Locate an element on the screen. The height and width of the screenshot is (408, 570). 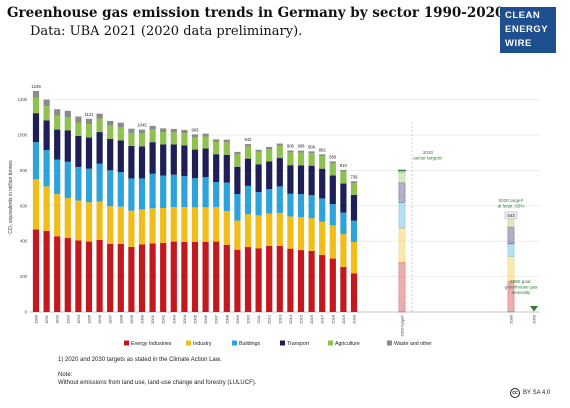
logo-line-3: WIRE is located at coordinates (518, 43).